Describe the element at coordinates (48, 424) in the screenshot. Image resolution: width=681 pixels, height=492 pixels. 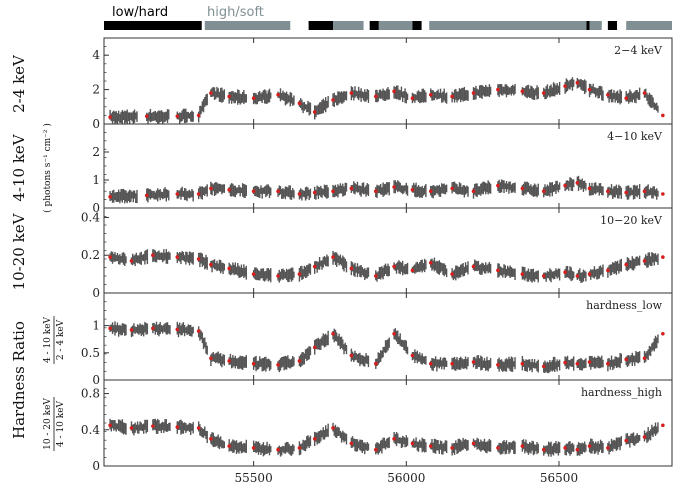
I see `fraction-high-numerator: 10 - 20 keV` at that location.